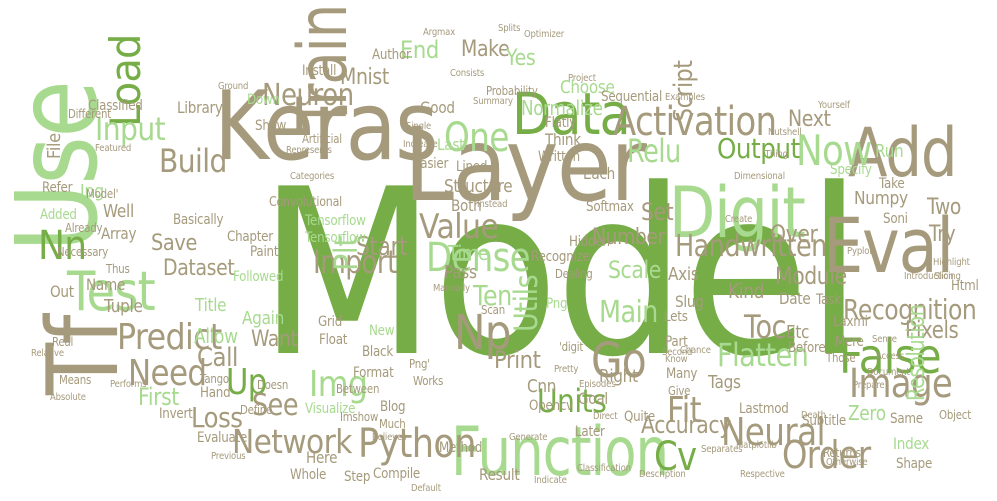  What do you see at coordinates (275, 405) in the screenshot?
I see `word-see: See` at bounding box center [275, 405].